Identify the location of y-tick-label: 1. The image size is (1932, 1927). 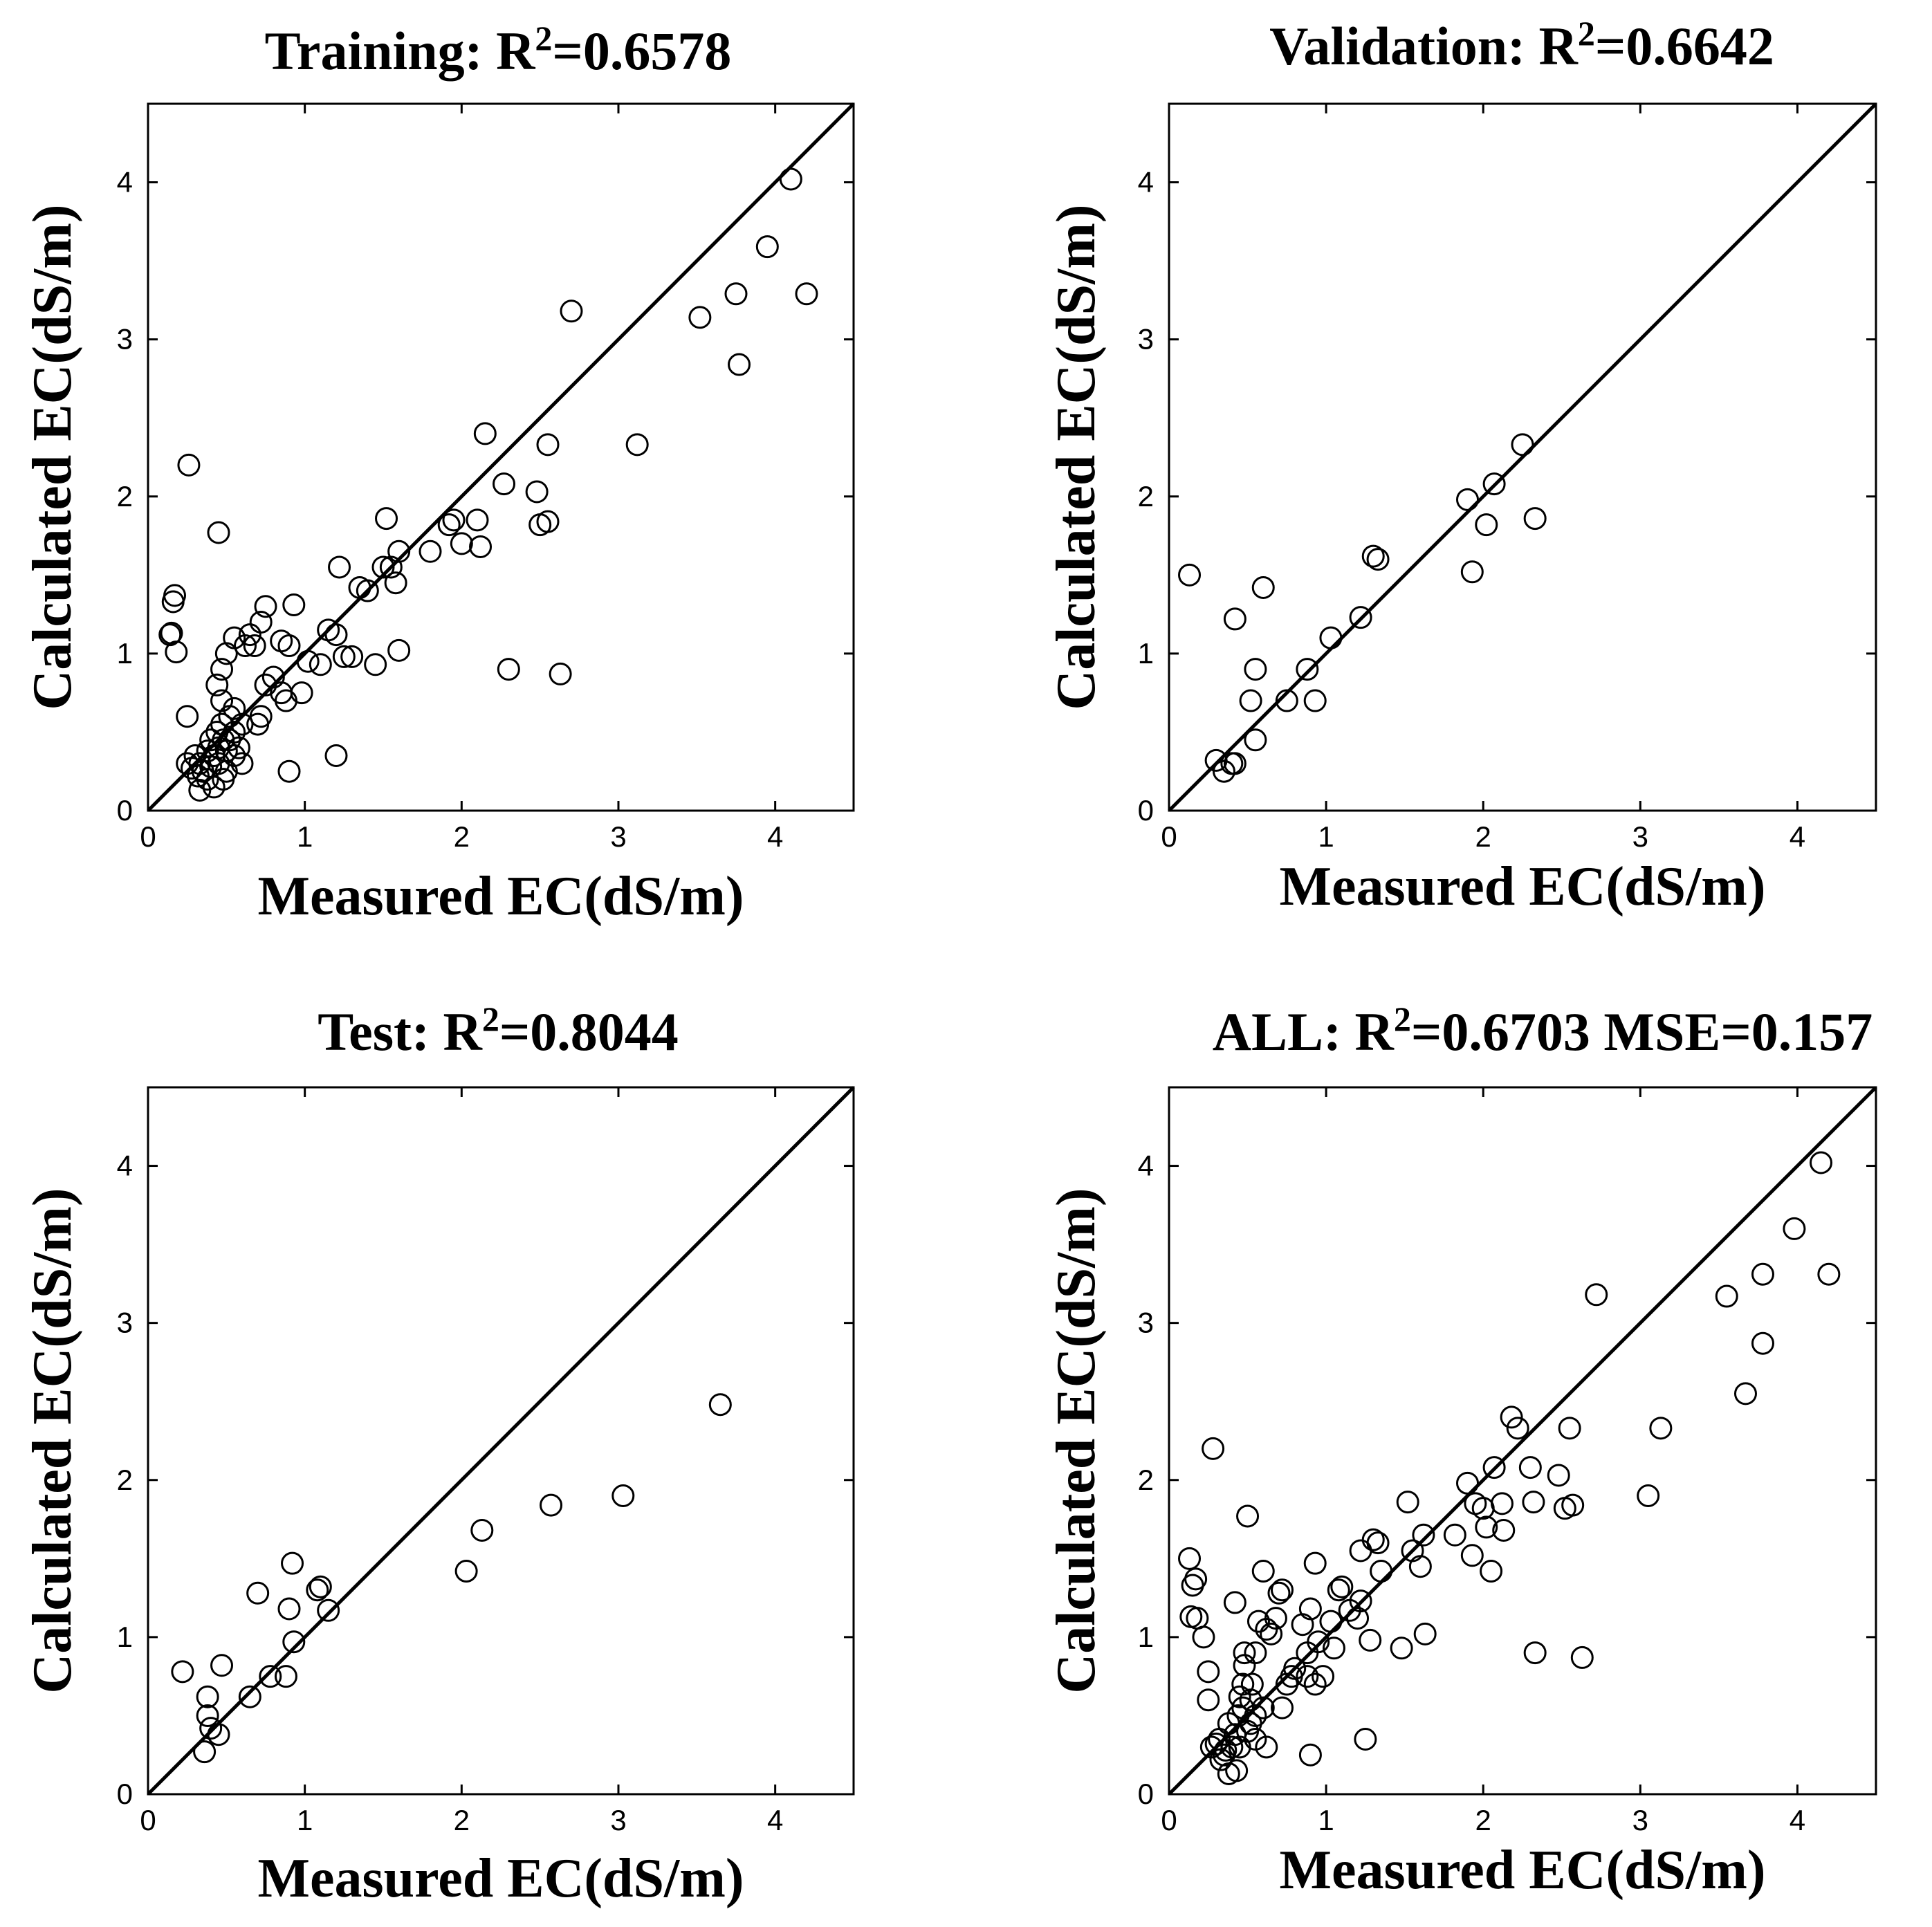
(125, 1637).